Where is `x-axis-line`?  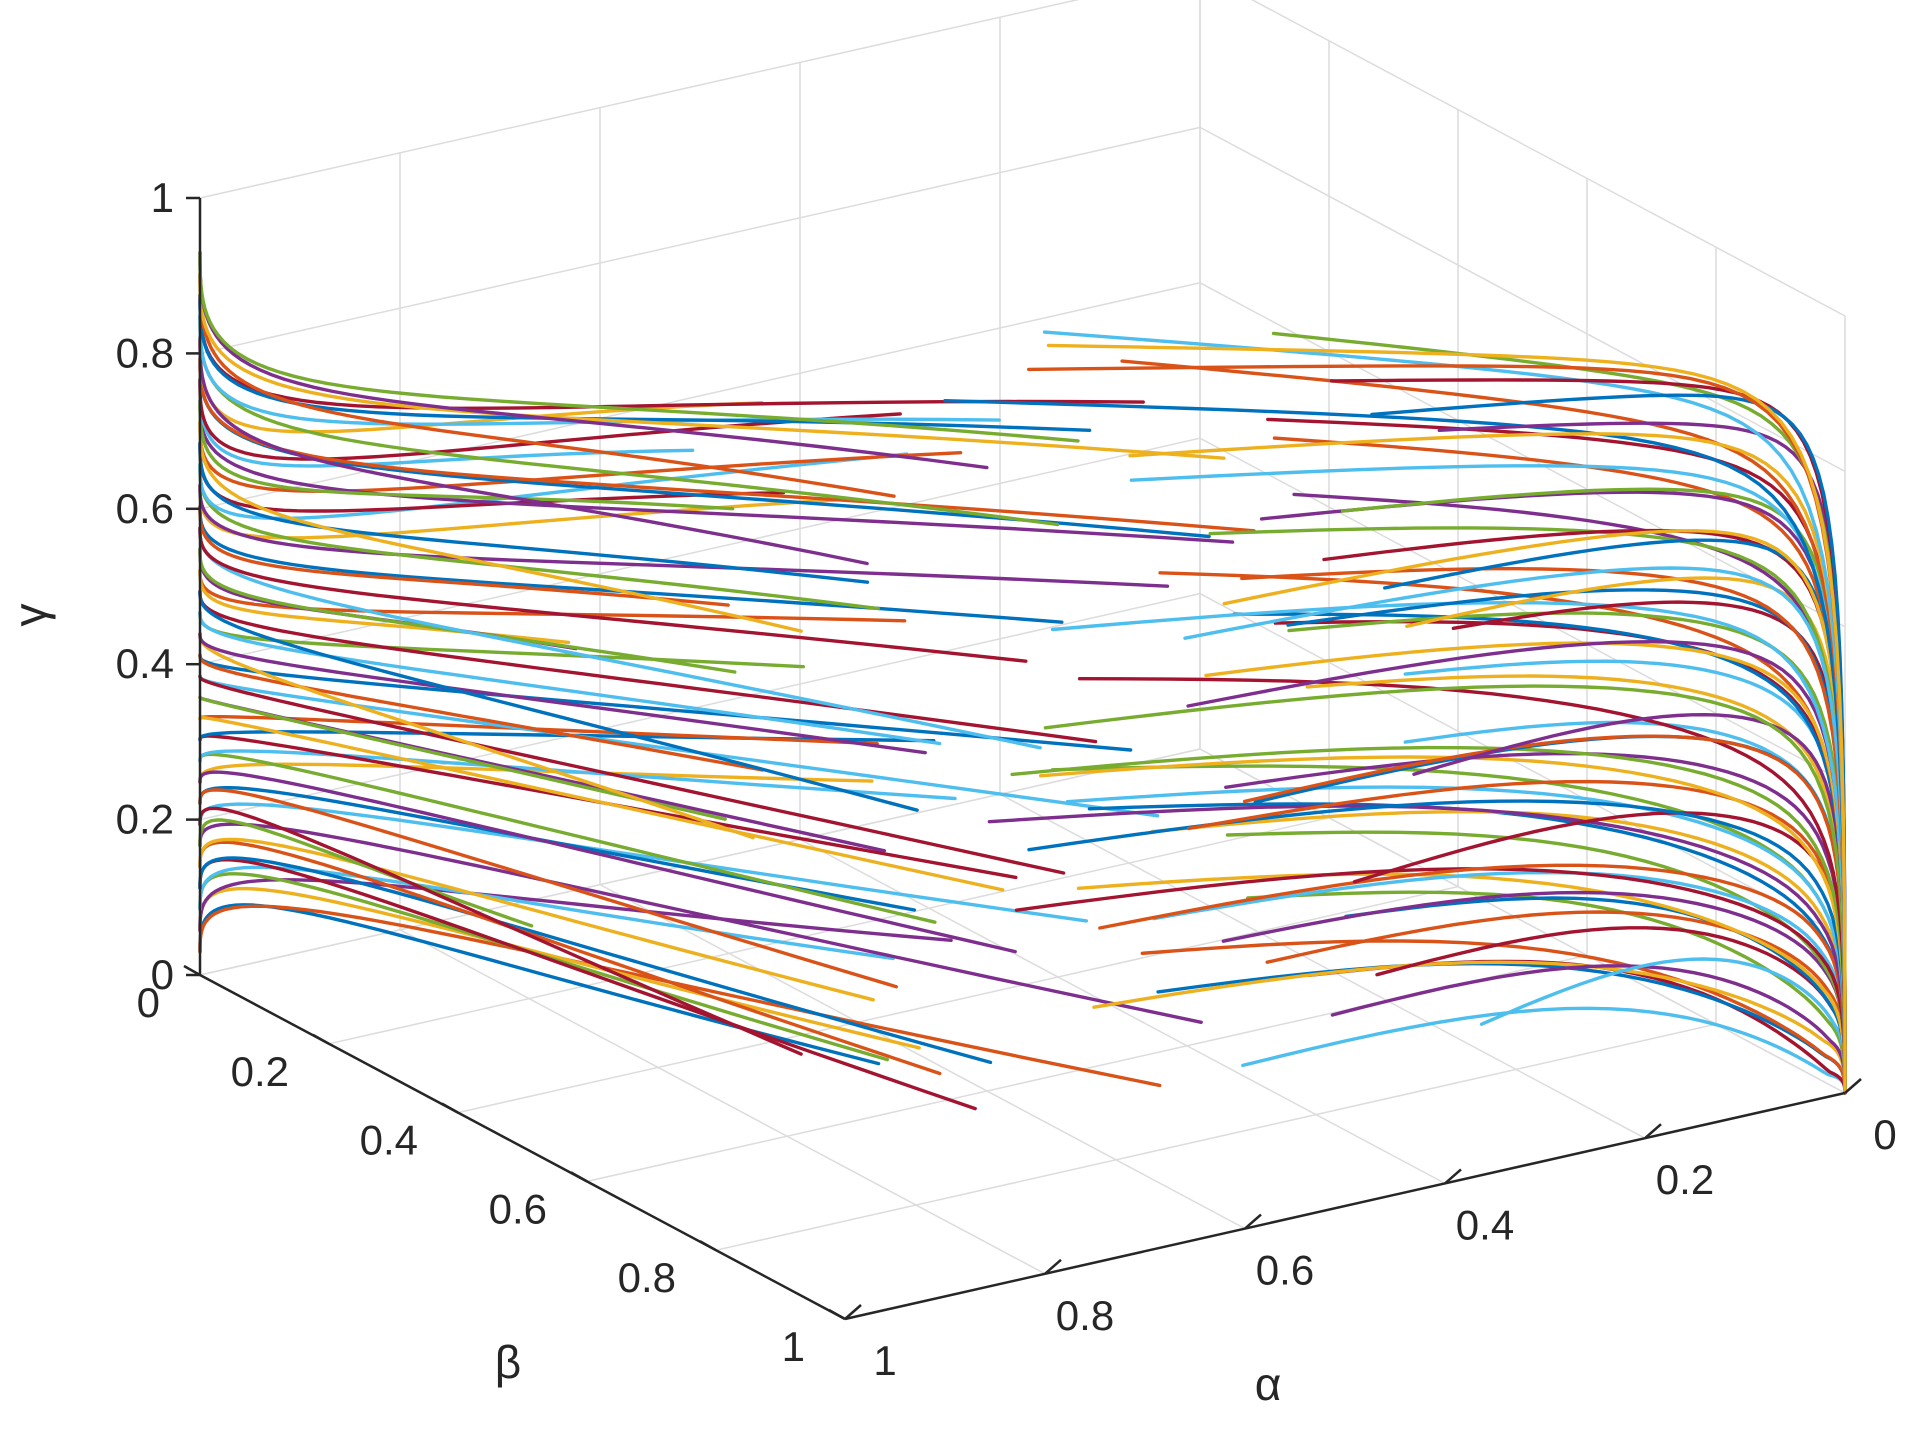 x-axis-line is located at coordinates (1345, 1206).